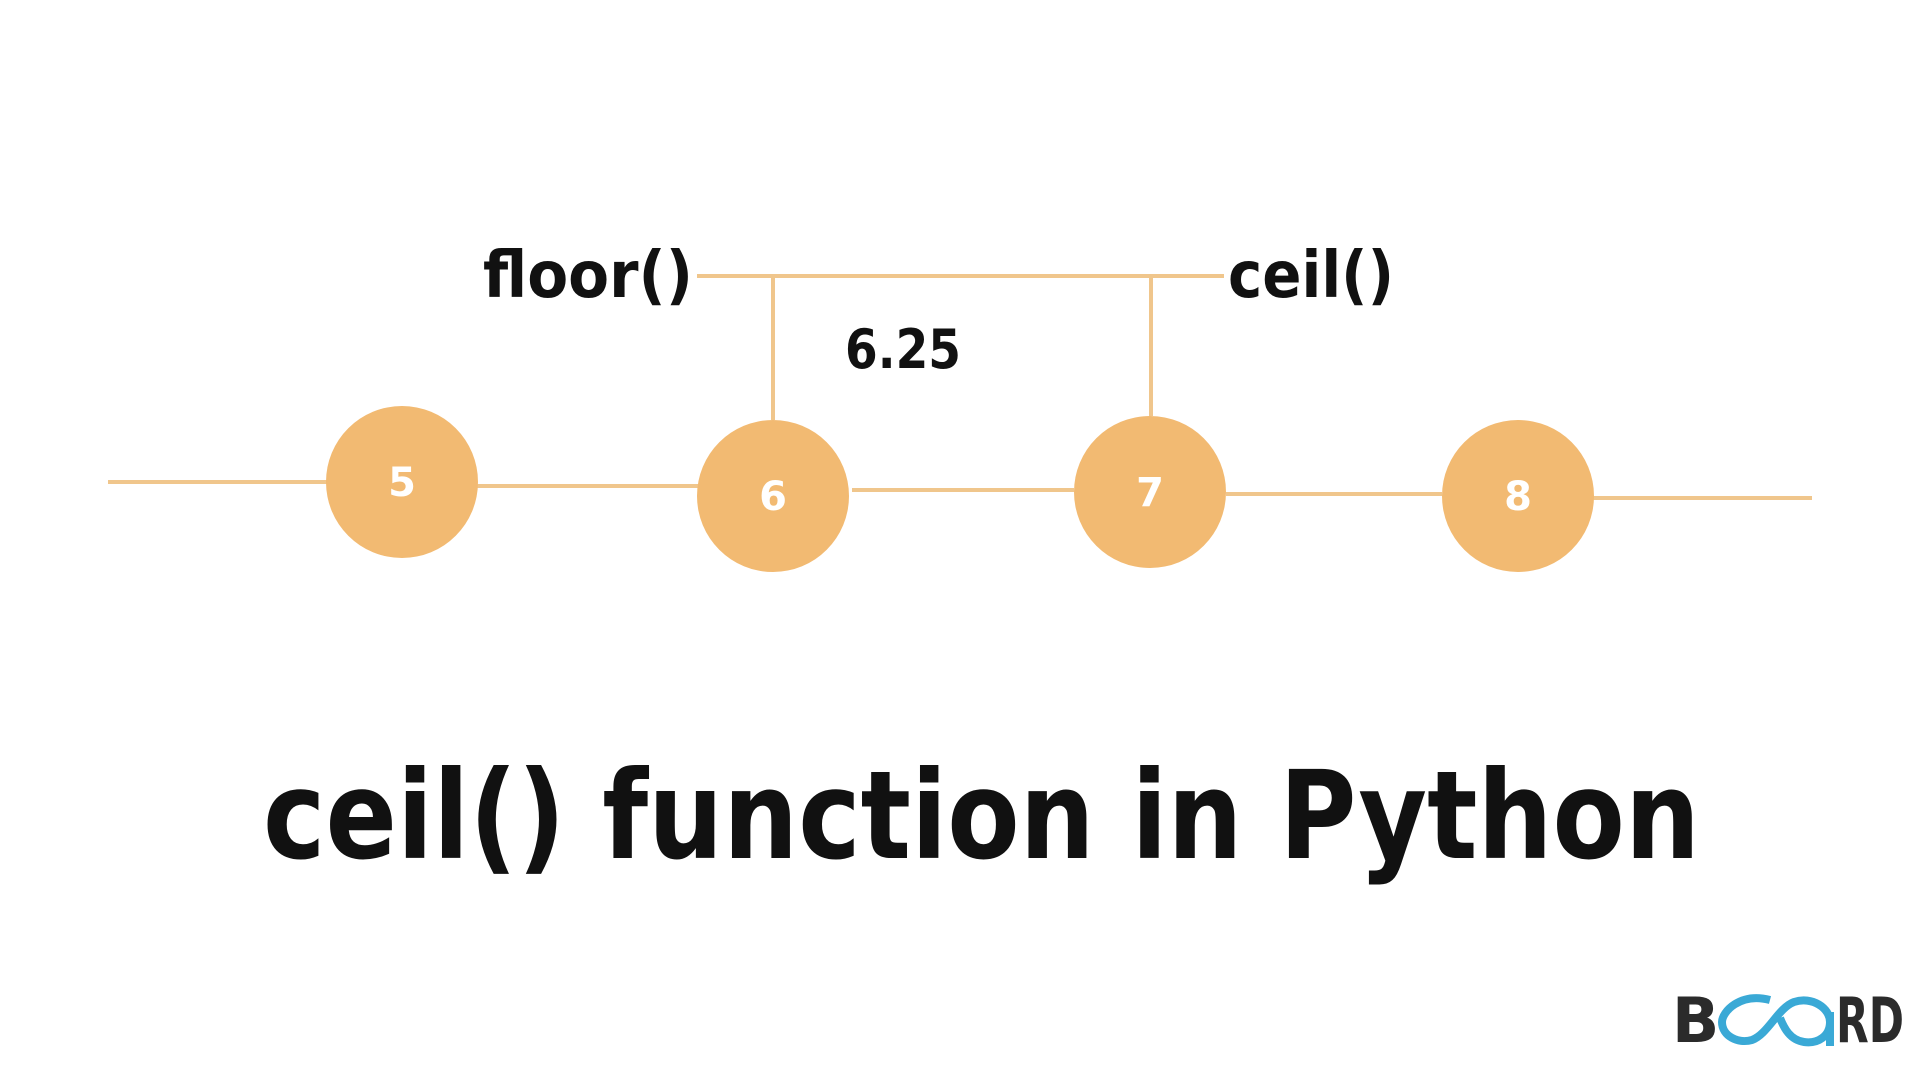  What do you see at coordinates (588, 276) in the screenshot?
I see `floor-label: floor()` at bounding box center [588, 276].